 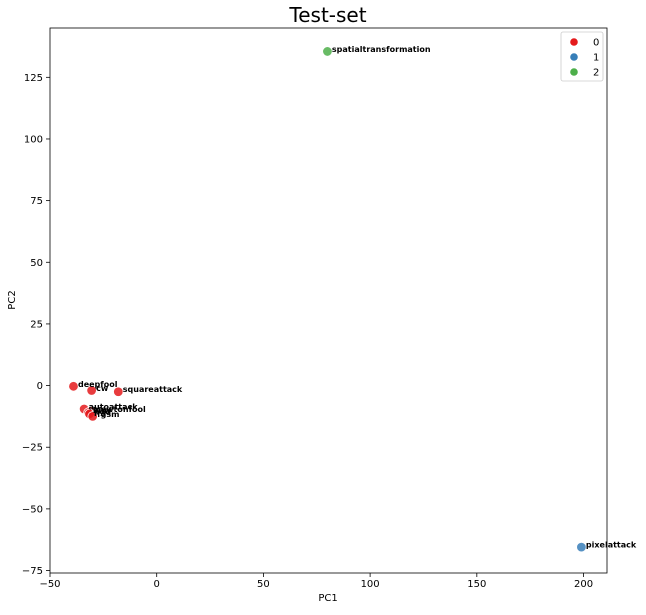 I want to click on y-tick-label: −25, so click(x=32, y=448).